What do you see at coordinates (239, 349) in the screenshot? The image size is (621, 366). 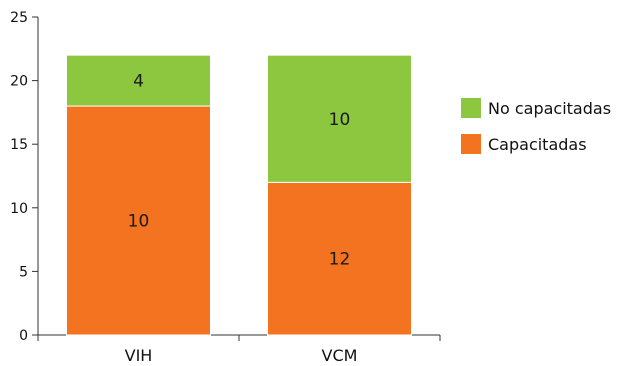 I see `x-axis: VIH VCM` at bounding box center [239, 349].